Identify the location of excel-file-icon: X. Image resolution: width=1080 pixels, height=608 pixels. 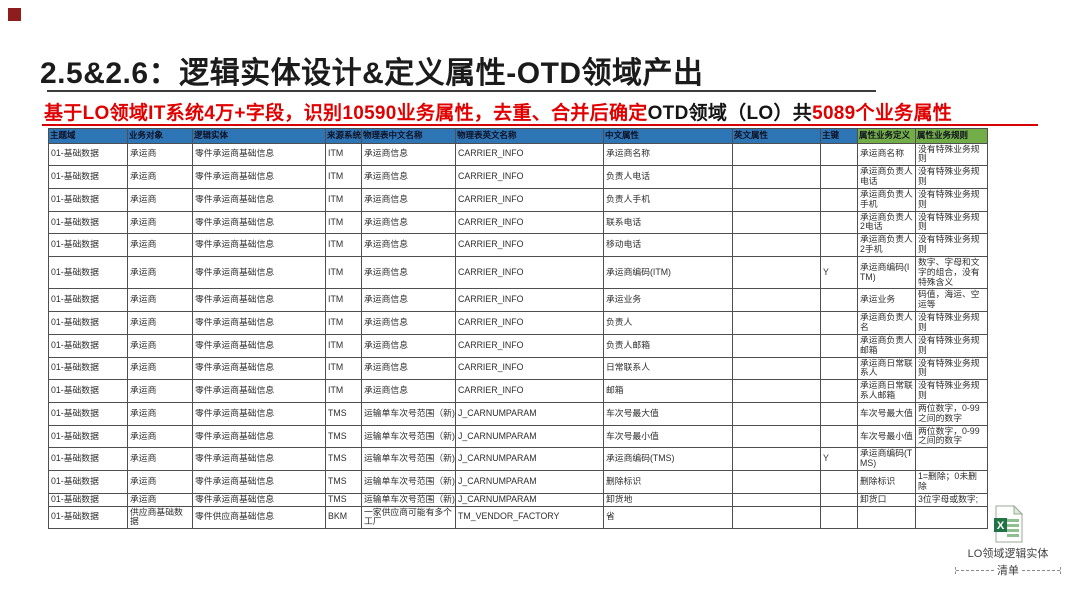
(1008, 523).